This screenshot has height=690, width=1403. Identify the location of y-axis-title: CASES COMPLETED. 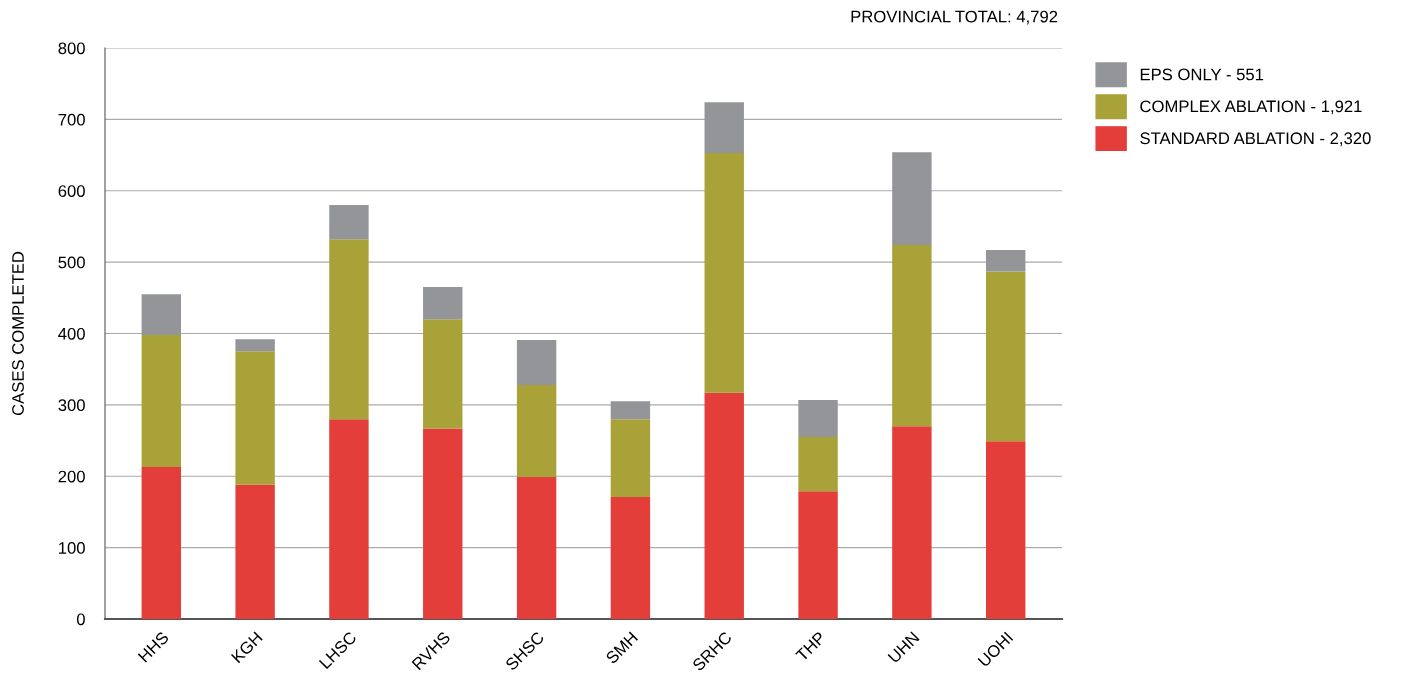
(18, 333).